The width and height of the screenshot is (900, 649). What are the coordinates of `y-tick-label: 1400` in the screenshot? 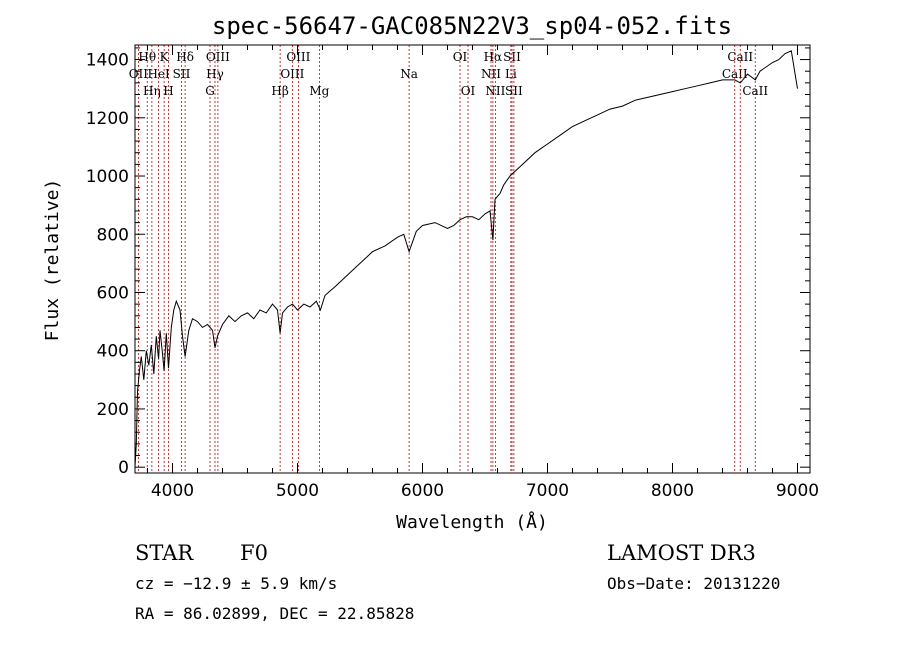 It's located at (107, 61).